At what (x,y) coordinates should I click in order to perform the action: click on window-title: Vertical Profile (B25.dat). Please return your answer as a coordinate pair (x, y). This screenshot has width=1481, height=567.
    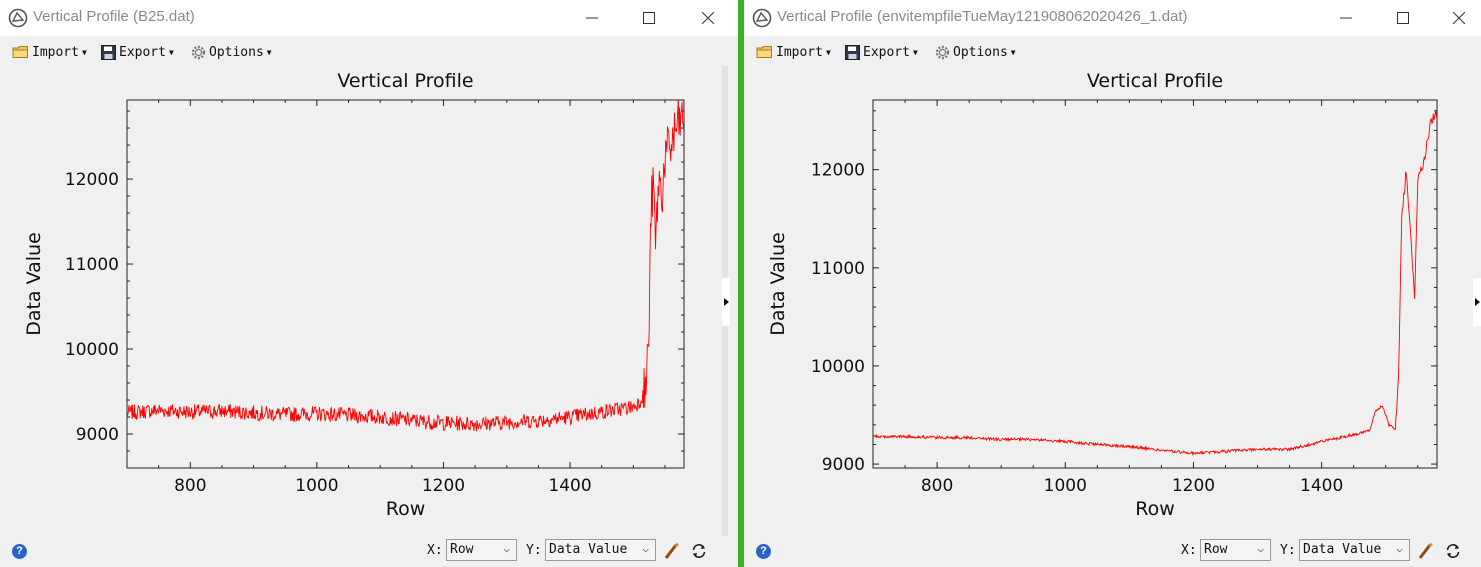
    Looking at the image, I should click on (114, 16).